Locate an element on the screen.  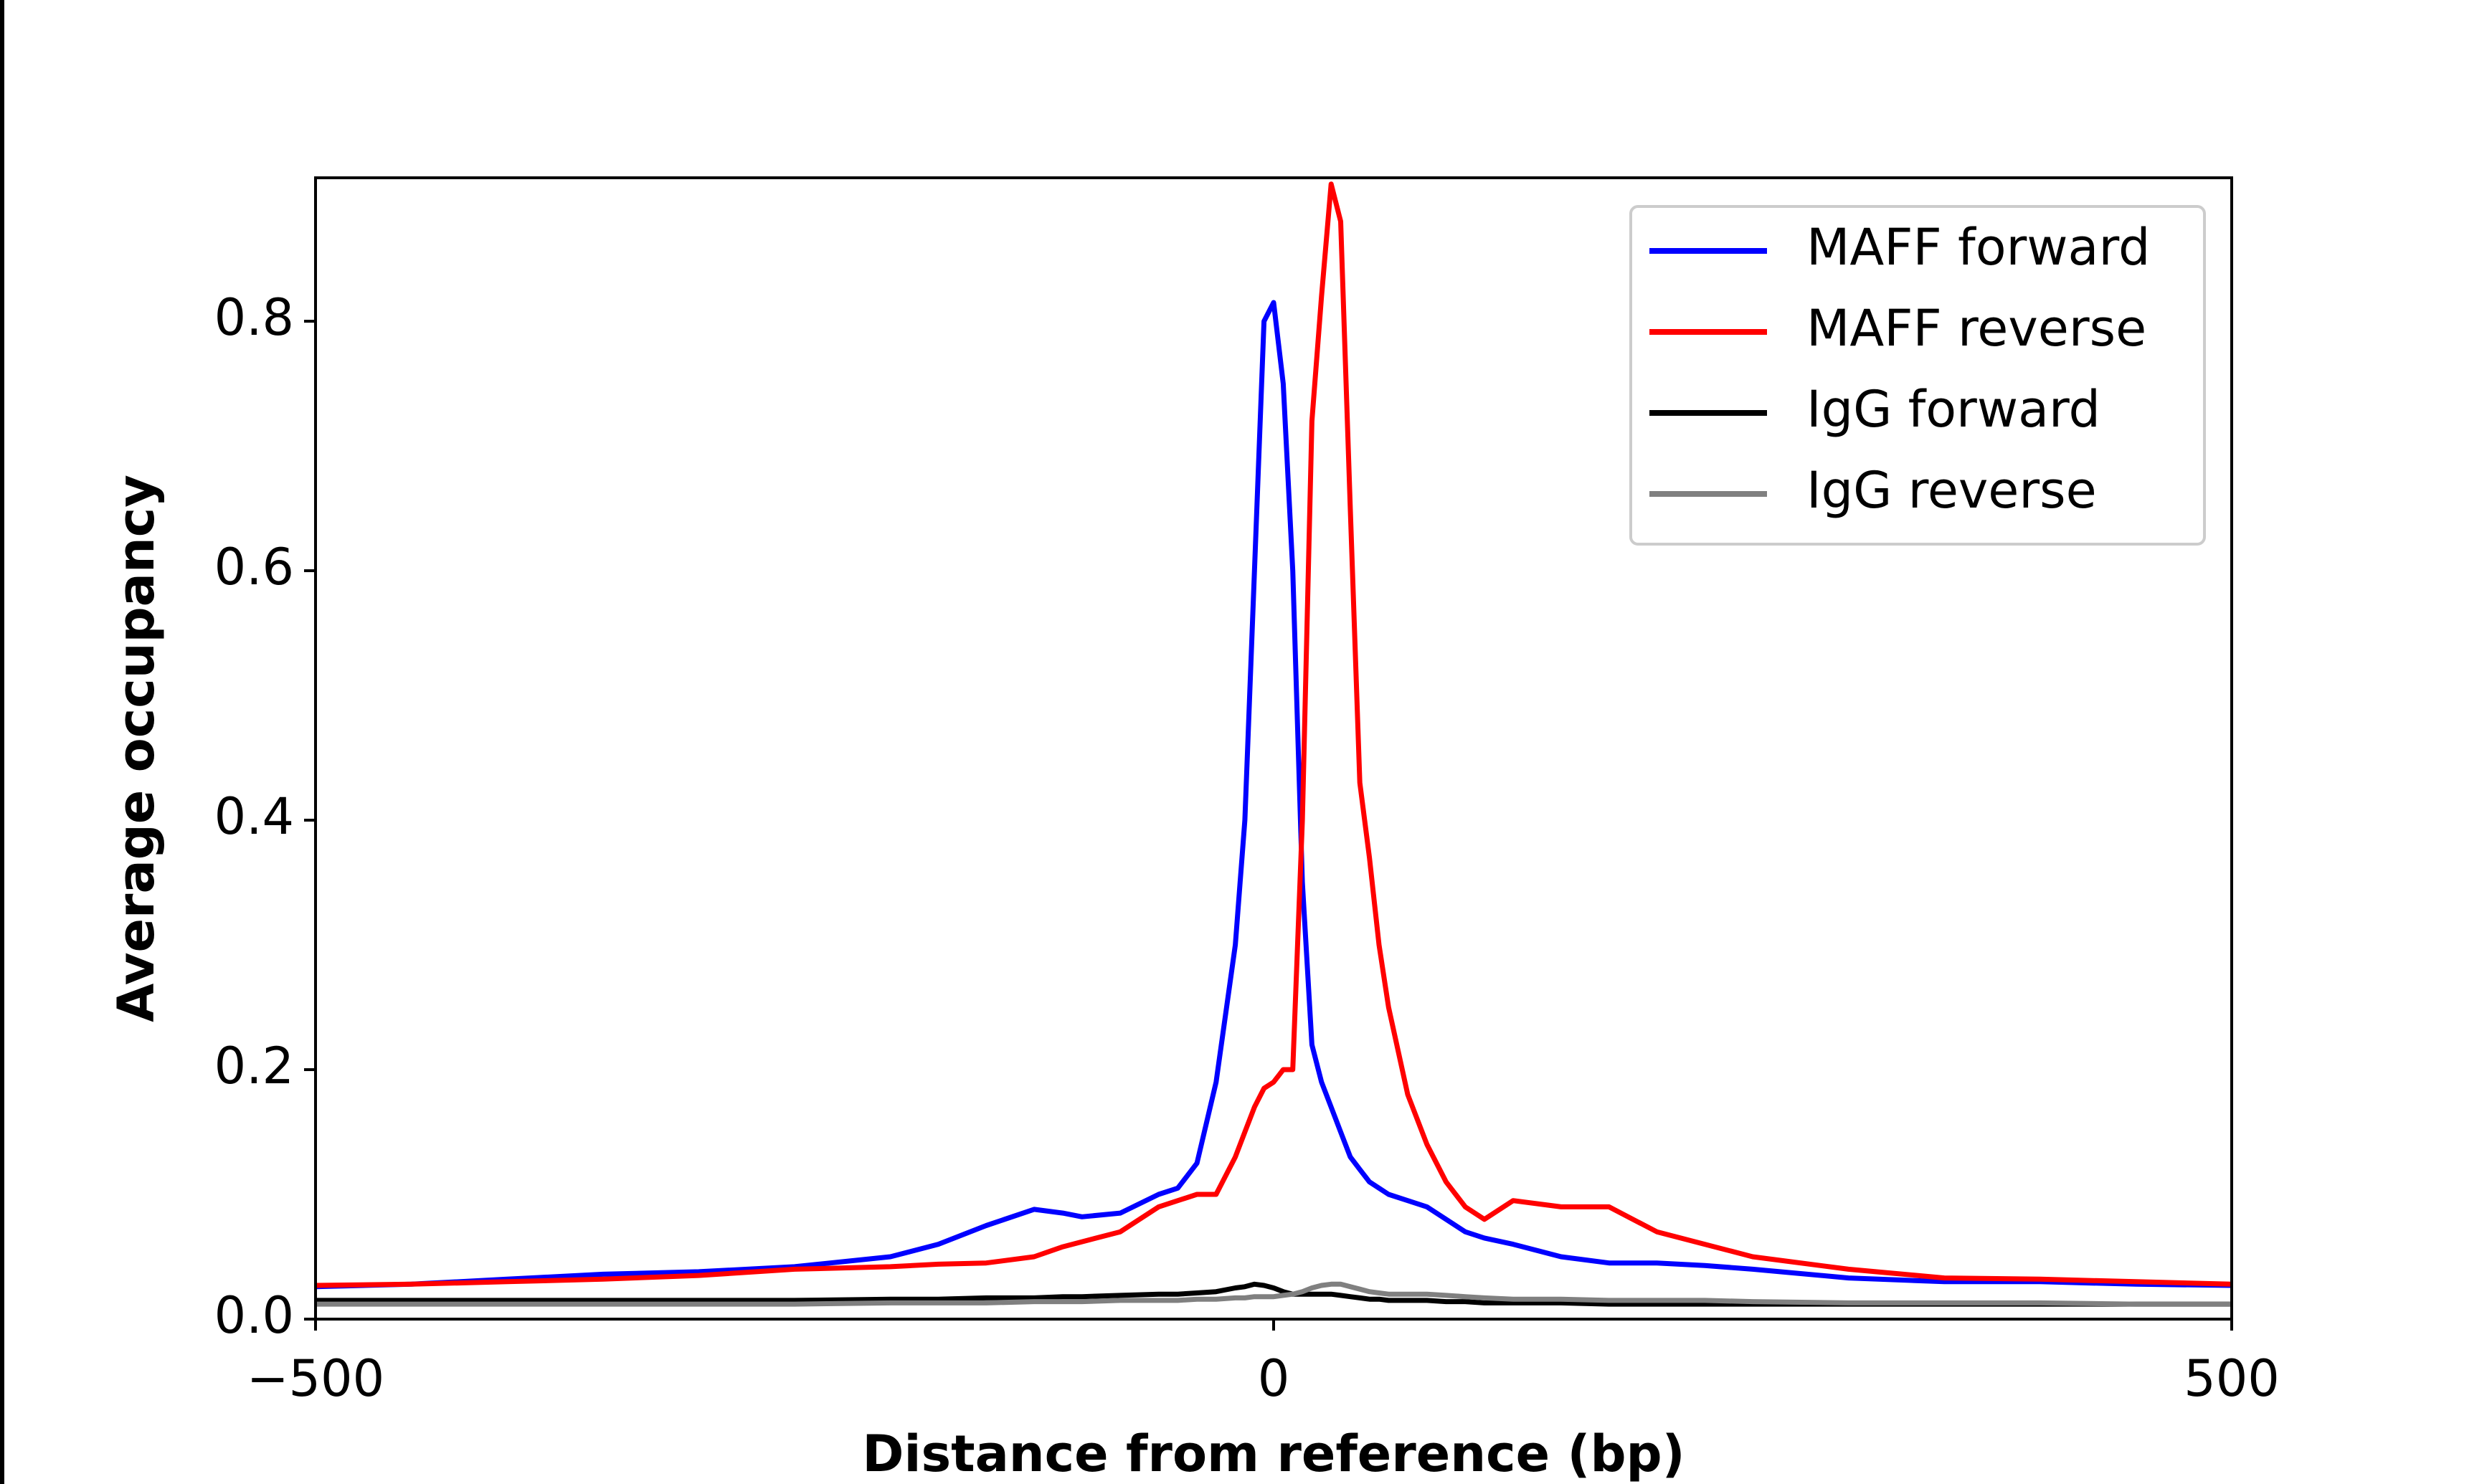
y-tick-label: 0.8 is located at coordinates (254, 317).